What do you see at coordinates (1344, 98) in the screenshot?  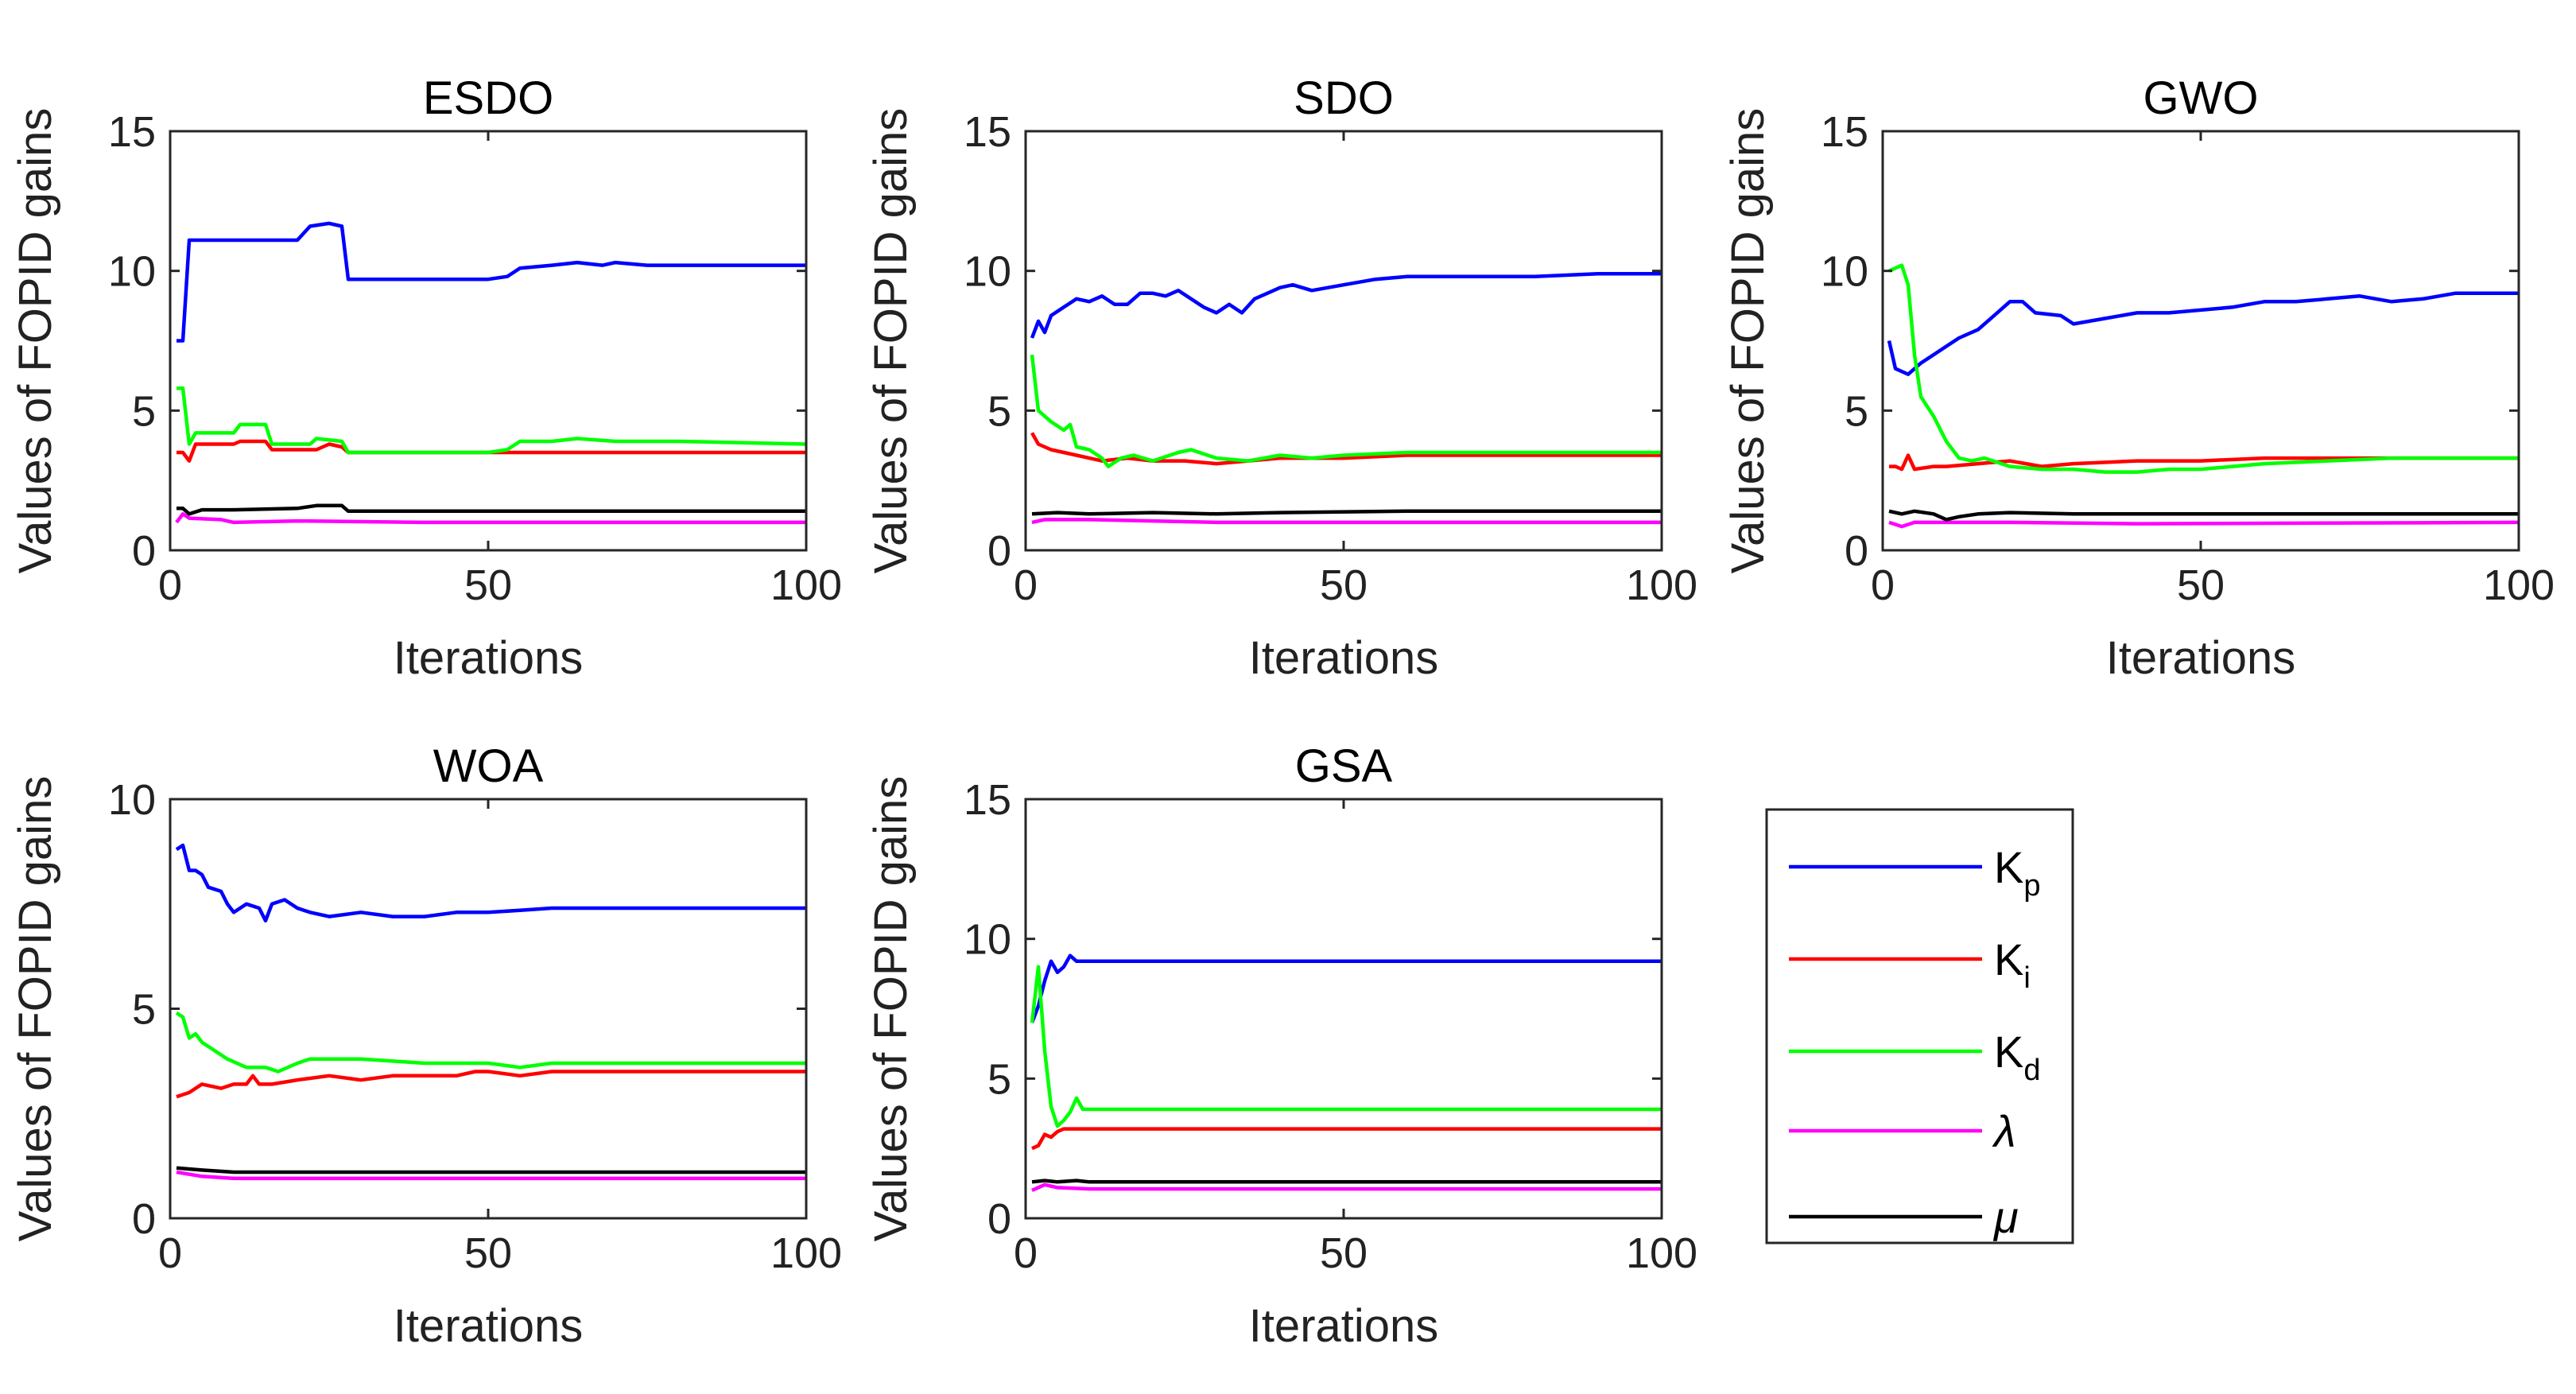 I see `subplot-title: SDO` at bounding box center [1344, 98].